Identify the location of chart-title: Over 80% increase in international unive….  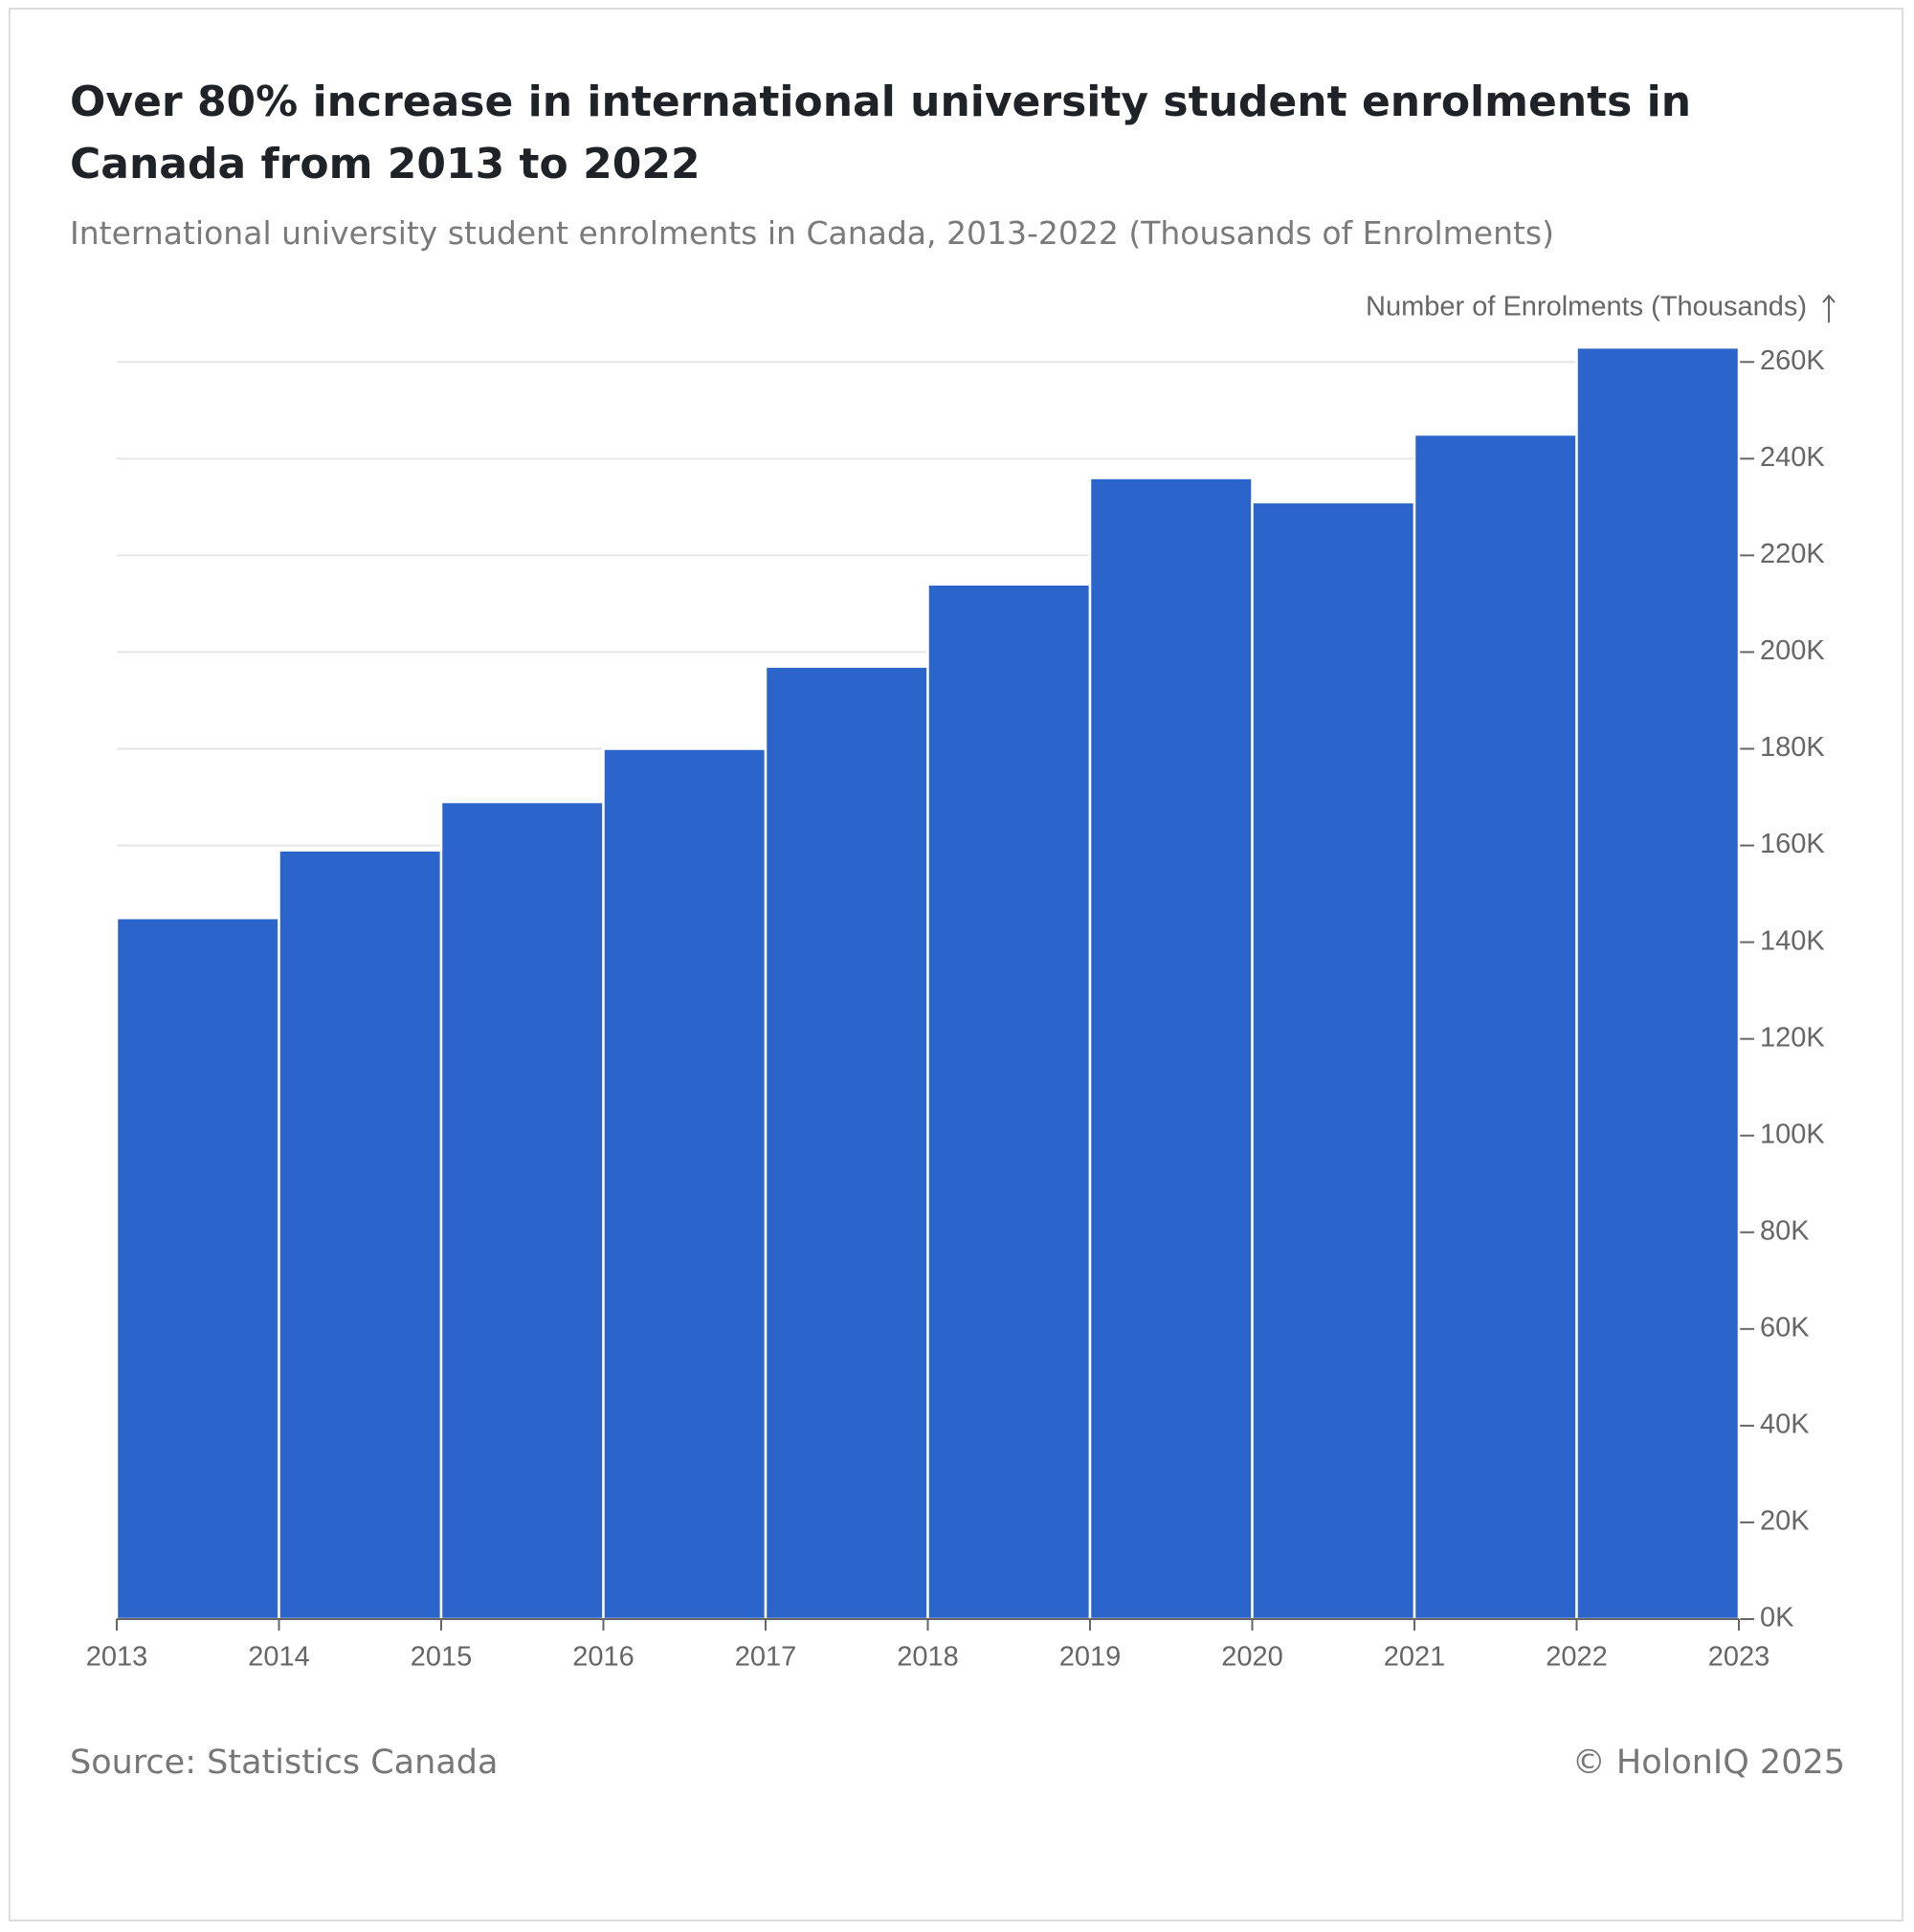
(881, 133).